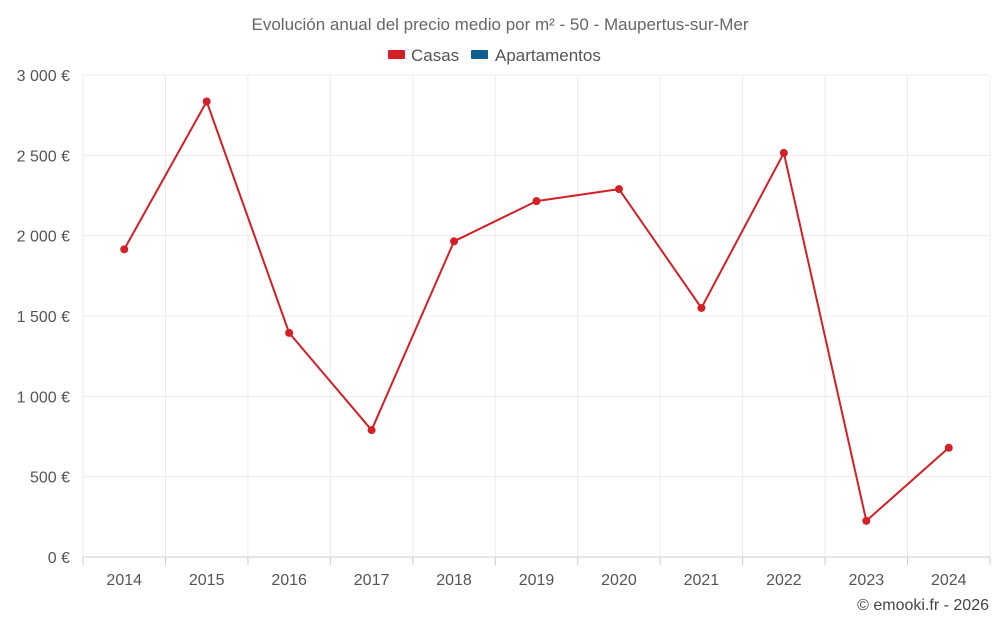 This screenshot has width=1000, height=625. What do you see at coordinates (43, 237) in the screenshot?
I see `y-tick-label: 2 000 €` at bounding box center [43, 237].